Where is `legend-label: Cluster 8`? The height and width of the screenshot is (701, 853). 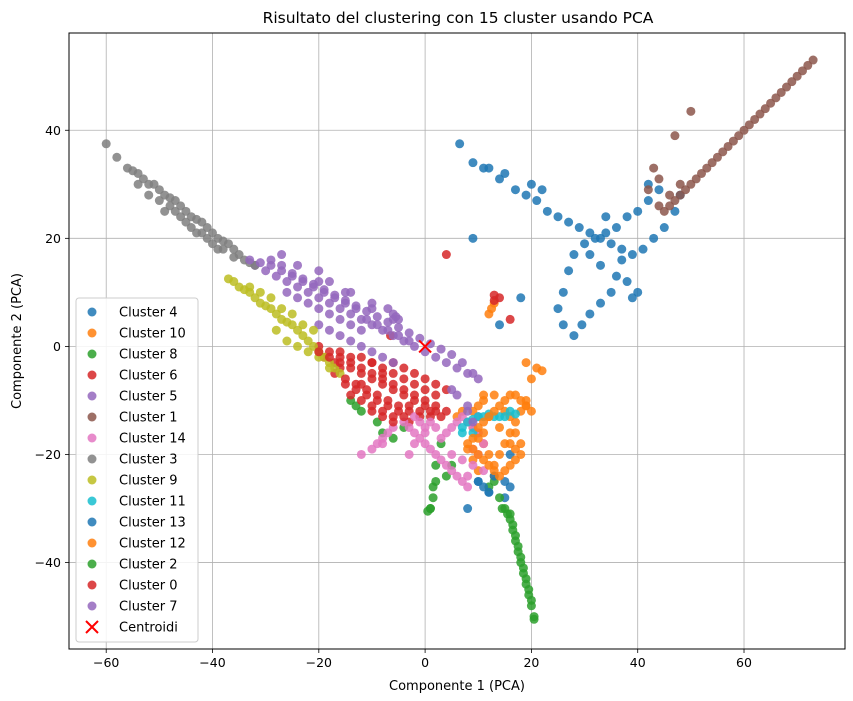
legend-label: Cluster 8 is located at coordinates (148, 355).